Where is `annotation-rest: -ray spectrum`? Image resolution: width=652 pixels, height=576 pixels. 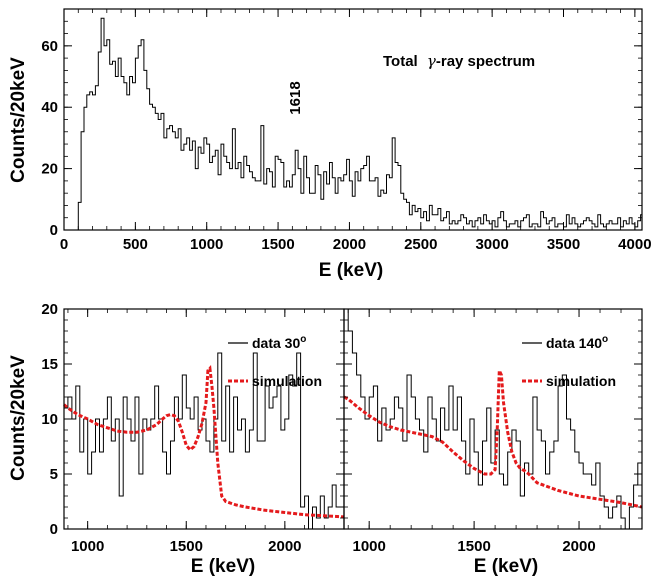
annotation-rest: -ray spectrum is located at coordinates (485, 61).